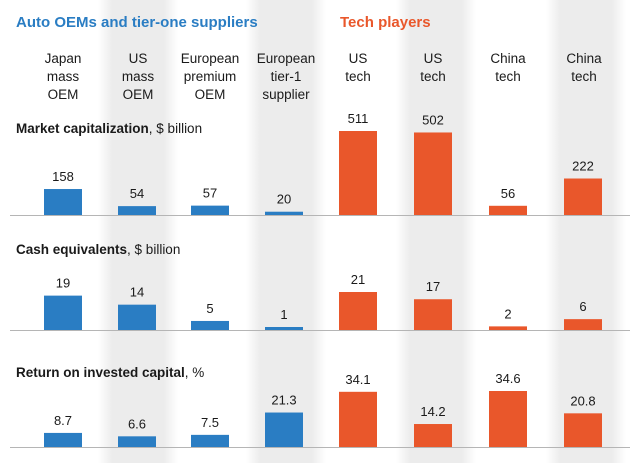 This screenshot has height=463, width=640. What do you see at coordinates (582, 306) in the screenshot?
I see `data-label-cash: 6` at bounding box center [582, 306].